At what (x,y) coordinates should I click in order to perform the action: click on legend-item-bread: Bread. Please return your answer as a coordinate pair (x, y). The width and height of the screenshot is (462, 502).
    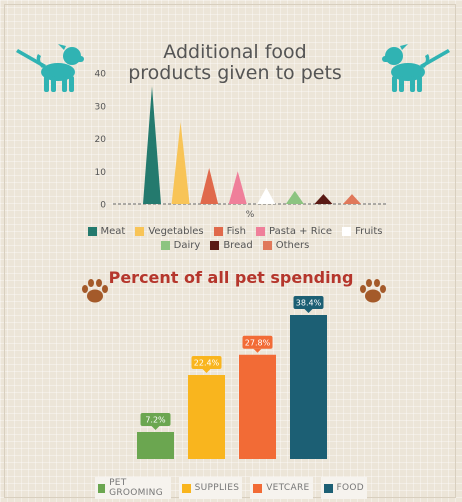
    Looking at the image, I should click on (231, 245).